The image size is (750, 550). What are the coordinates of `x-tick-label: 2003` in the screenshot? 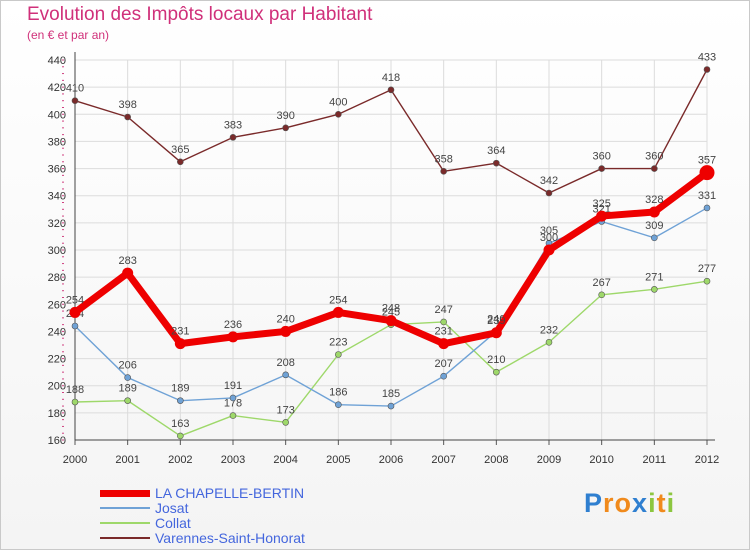 It's located at (233, 460).